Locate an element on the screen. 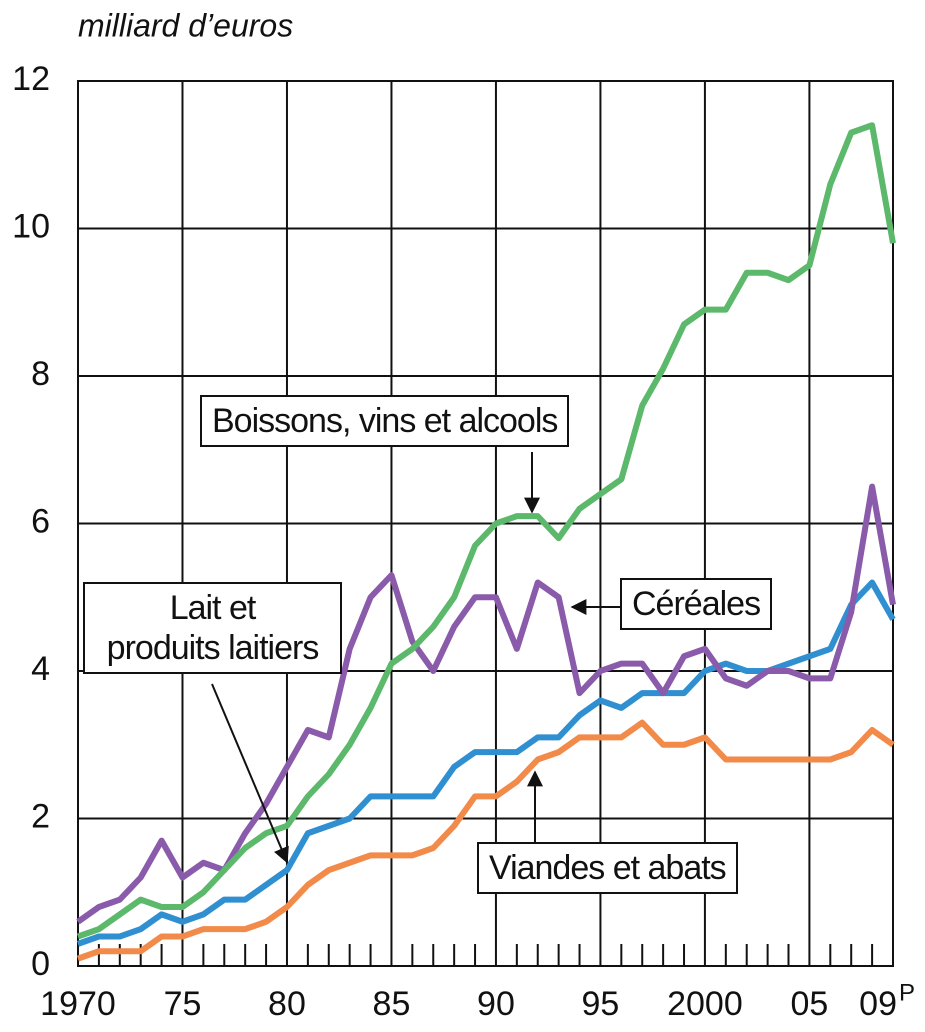 The width and height of the screenshot is (925, 1032). annotation: Céréales is located at coordinates (696, 604).